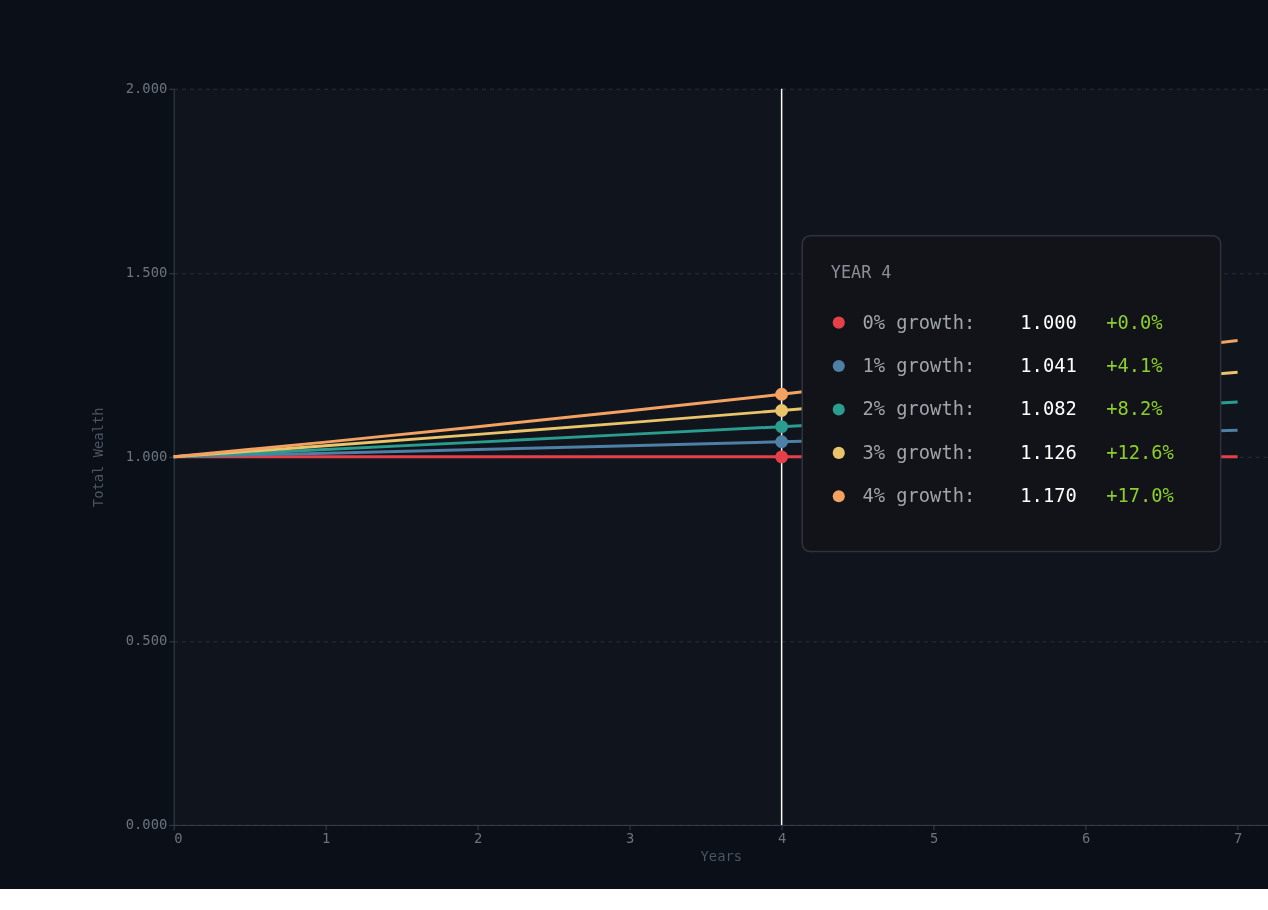 This screenshot has width=1268, height=910. What do you see at coordinates (919, 496) in the screenshot?
I see `legend-label: 4% growth:` at bounding box center [919, 496].